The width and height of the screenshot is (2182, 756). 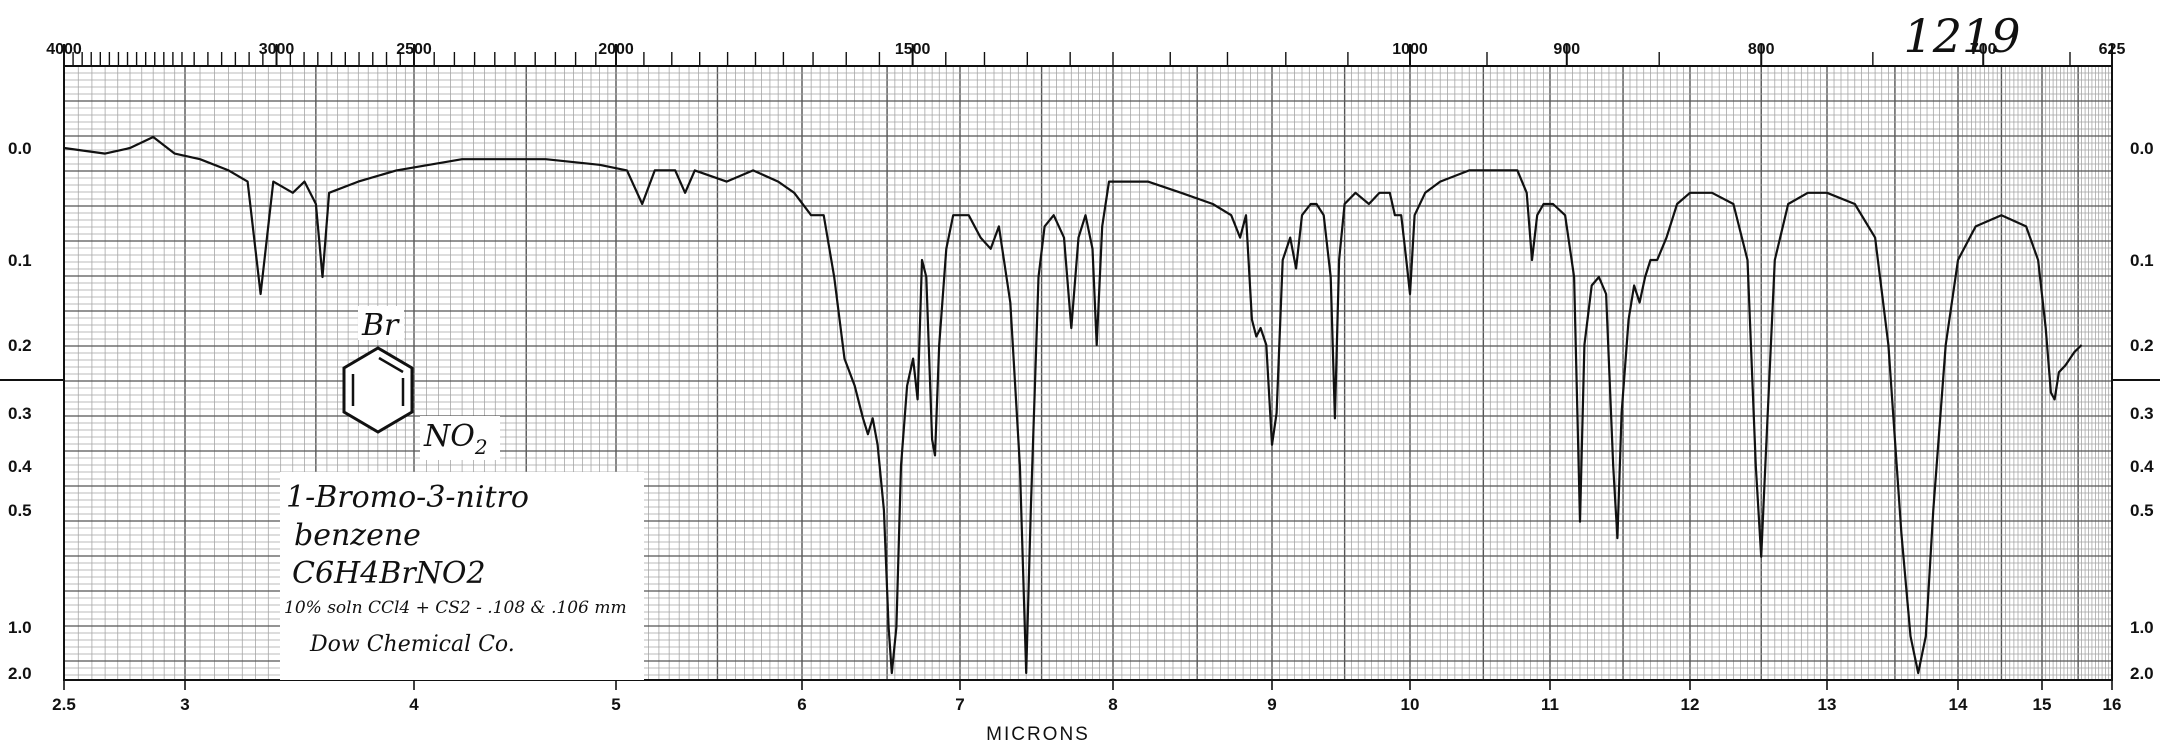 I want to click on nitro-label: NO2, so click(x=455, y=439).